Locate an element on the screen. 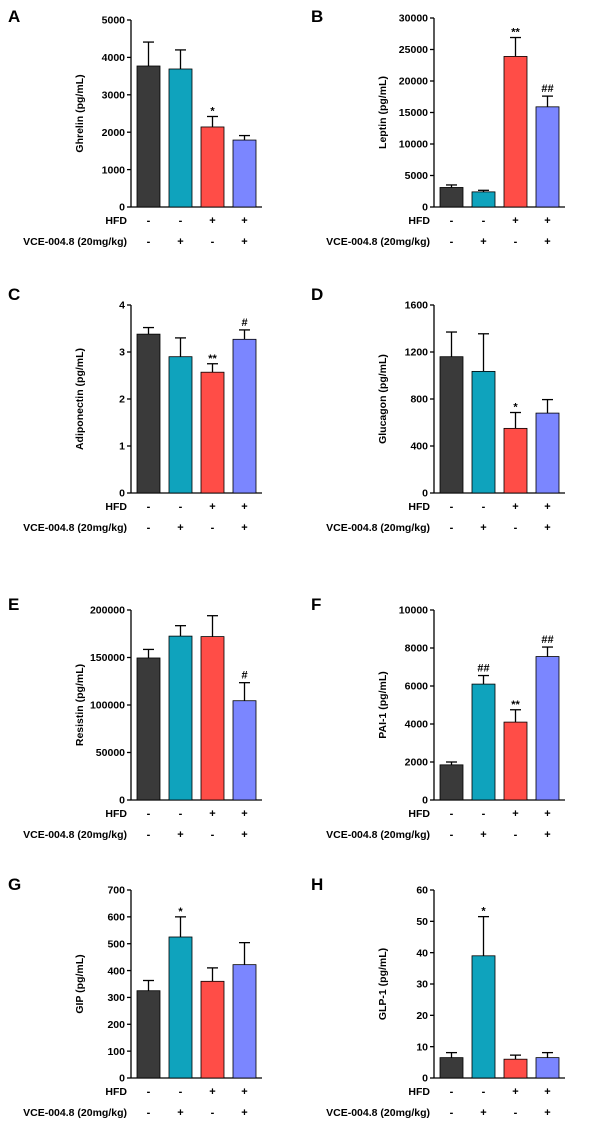 This screenshot has height=1127, width=605. y-tick-label: 200000 is located at coordinates (107, 611).